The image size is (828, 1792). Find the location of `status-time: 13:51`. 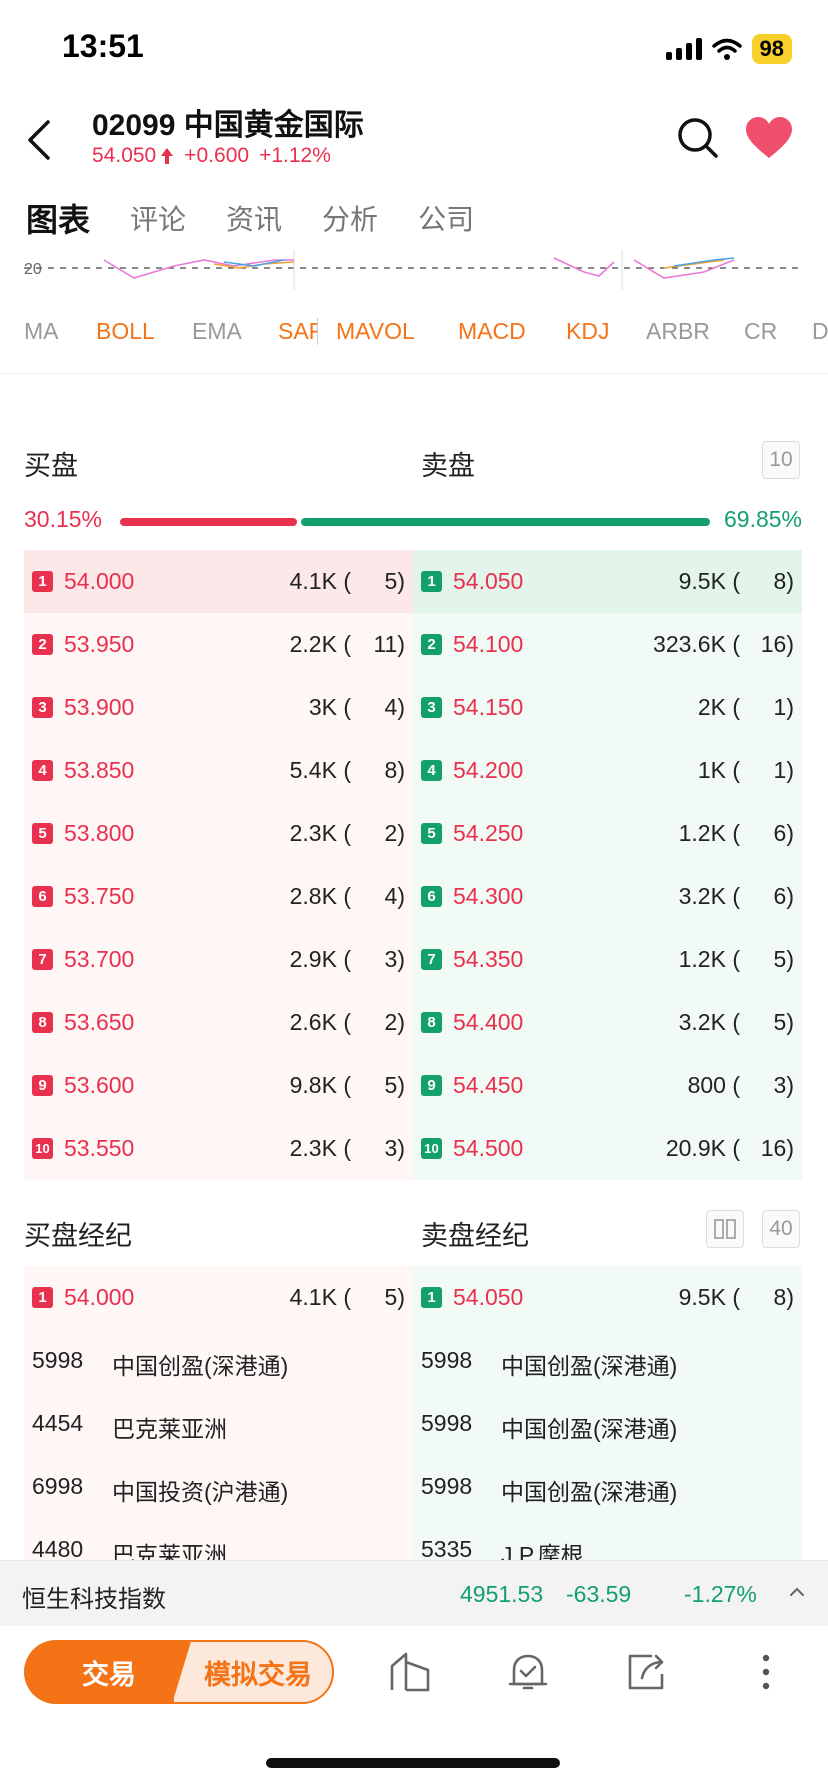

status-time: 13:51 is located at coordinates (103, 46).